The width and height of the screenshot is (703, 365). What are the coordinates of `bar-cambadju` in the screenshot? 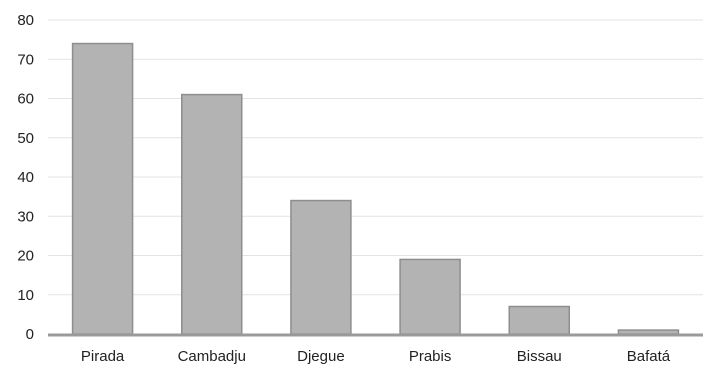 It's located at (212, 214).